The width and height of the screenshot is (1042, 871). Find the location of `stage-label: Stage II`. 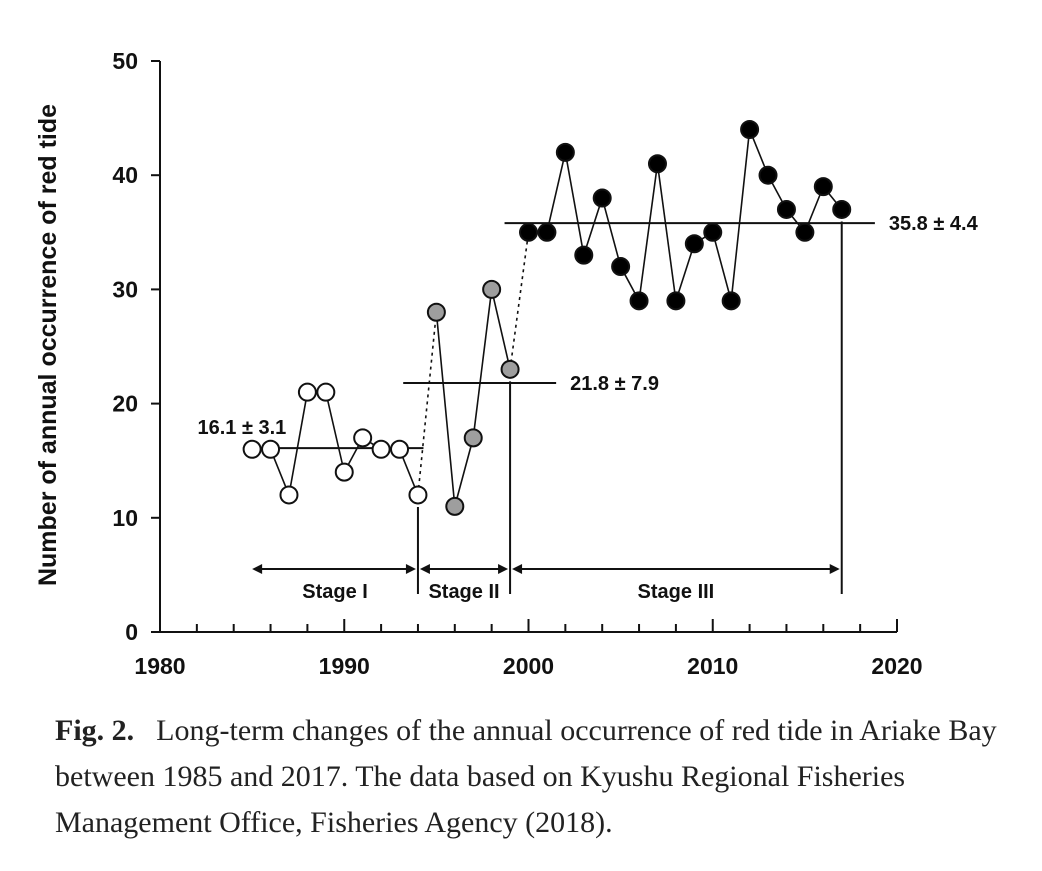

stage-label: Stage II is located at coordinates (463, 592).